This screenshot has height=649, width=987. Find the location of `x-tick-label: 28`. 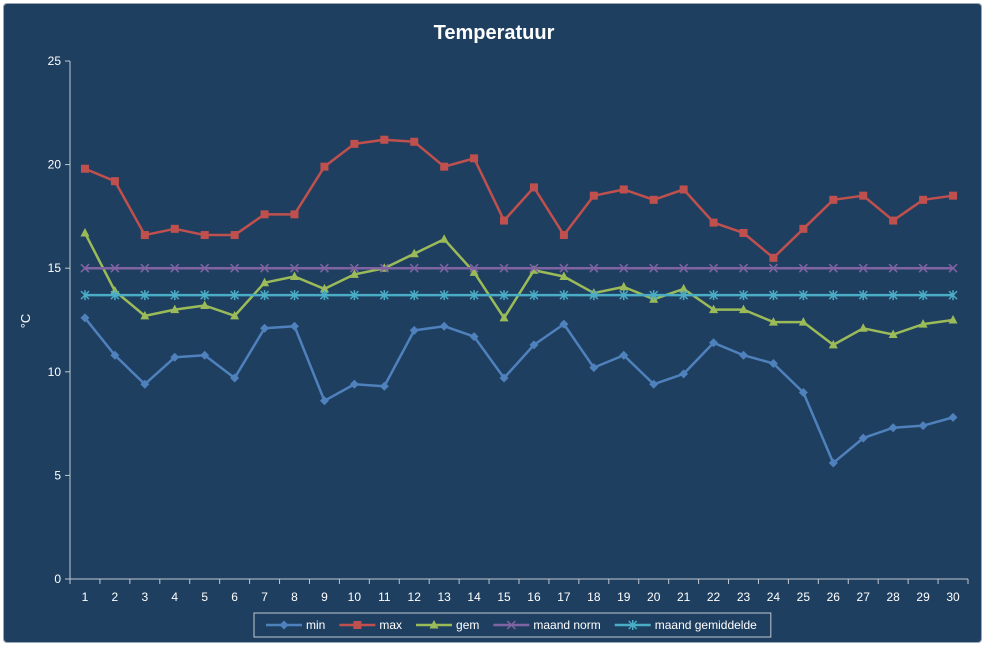

x-tick-label: 28 is located at coordinates (893, 597).